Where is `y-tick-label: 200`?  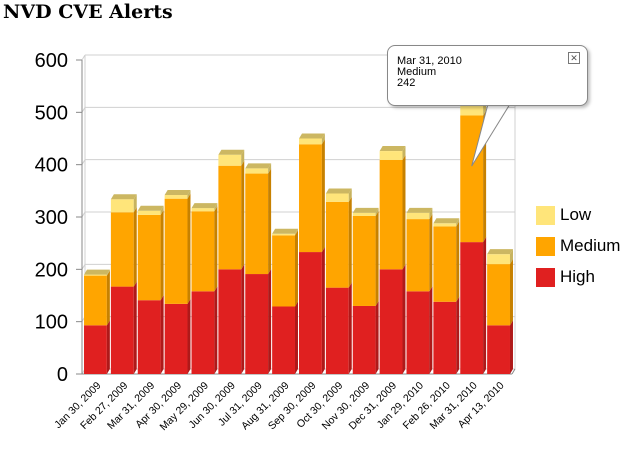 y-tick-label: 200 is located at coordinates (51, 270).